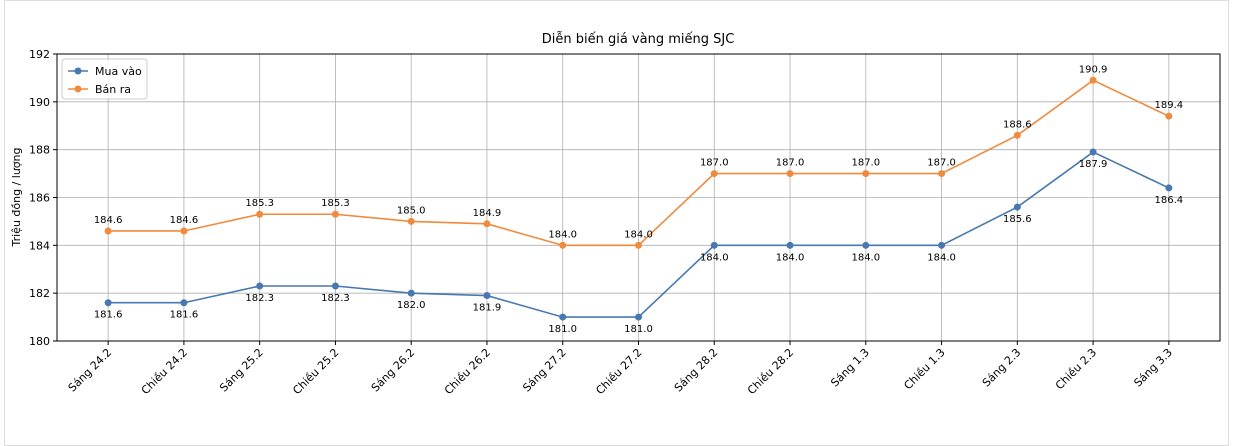 This screenshot has width=1234, height=446. I want to click on value-label: 189.4, so click(1169, 105).